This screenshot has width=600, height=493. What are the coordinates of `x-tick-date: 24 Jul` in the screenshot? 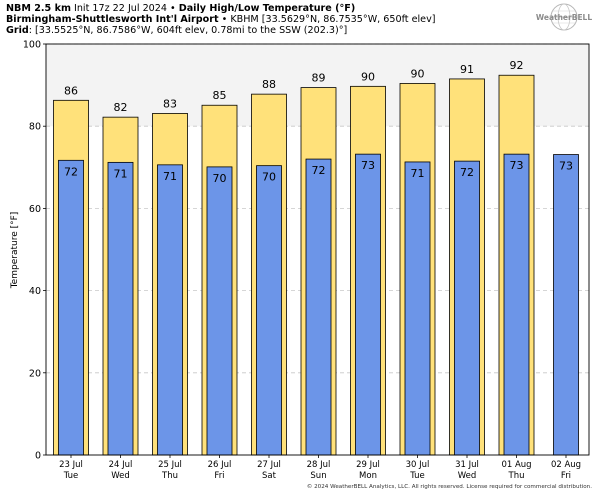 It's located at (121, 465).